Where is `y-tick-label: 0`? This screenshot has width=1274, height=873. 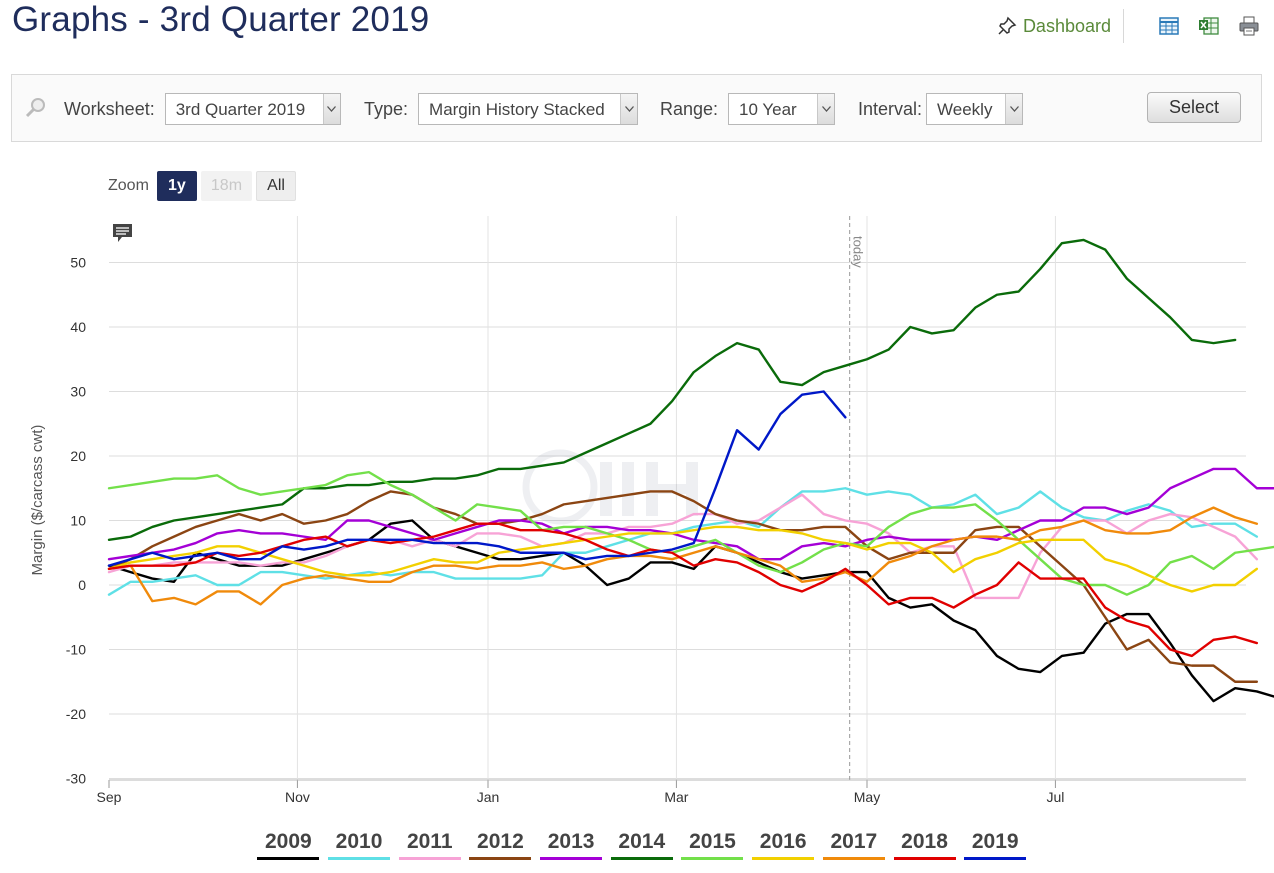
y-tick-label: 0 is located at coordinates (82, 585).